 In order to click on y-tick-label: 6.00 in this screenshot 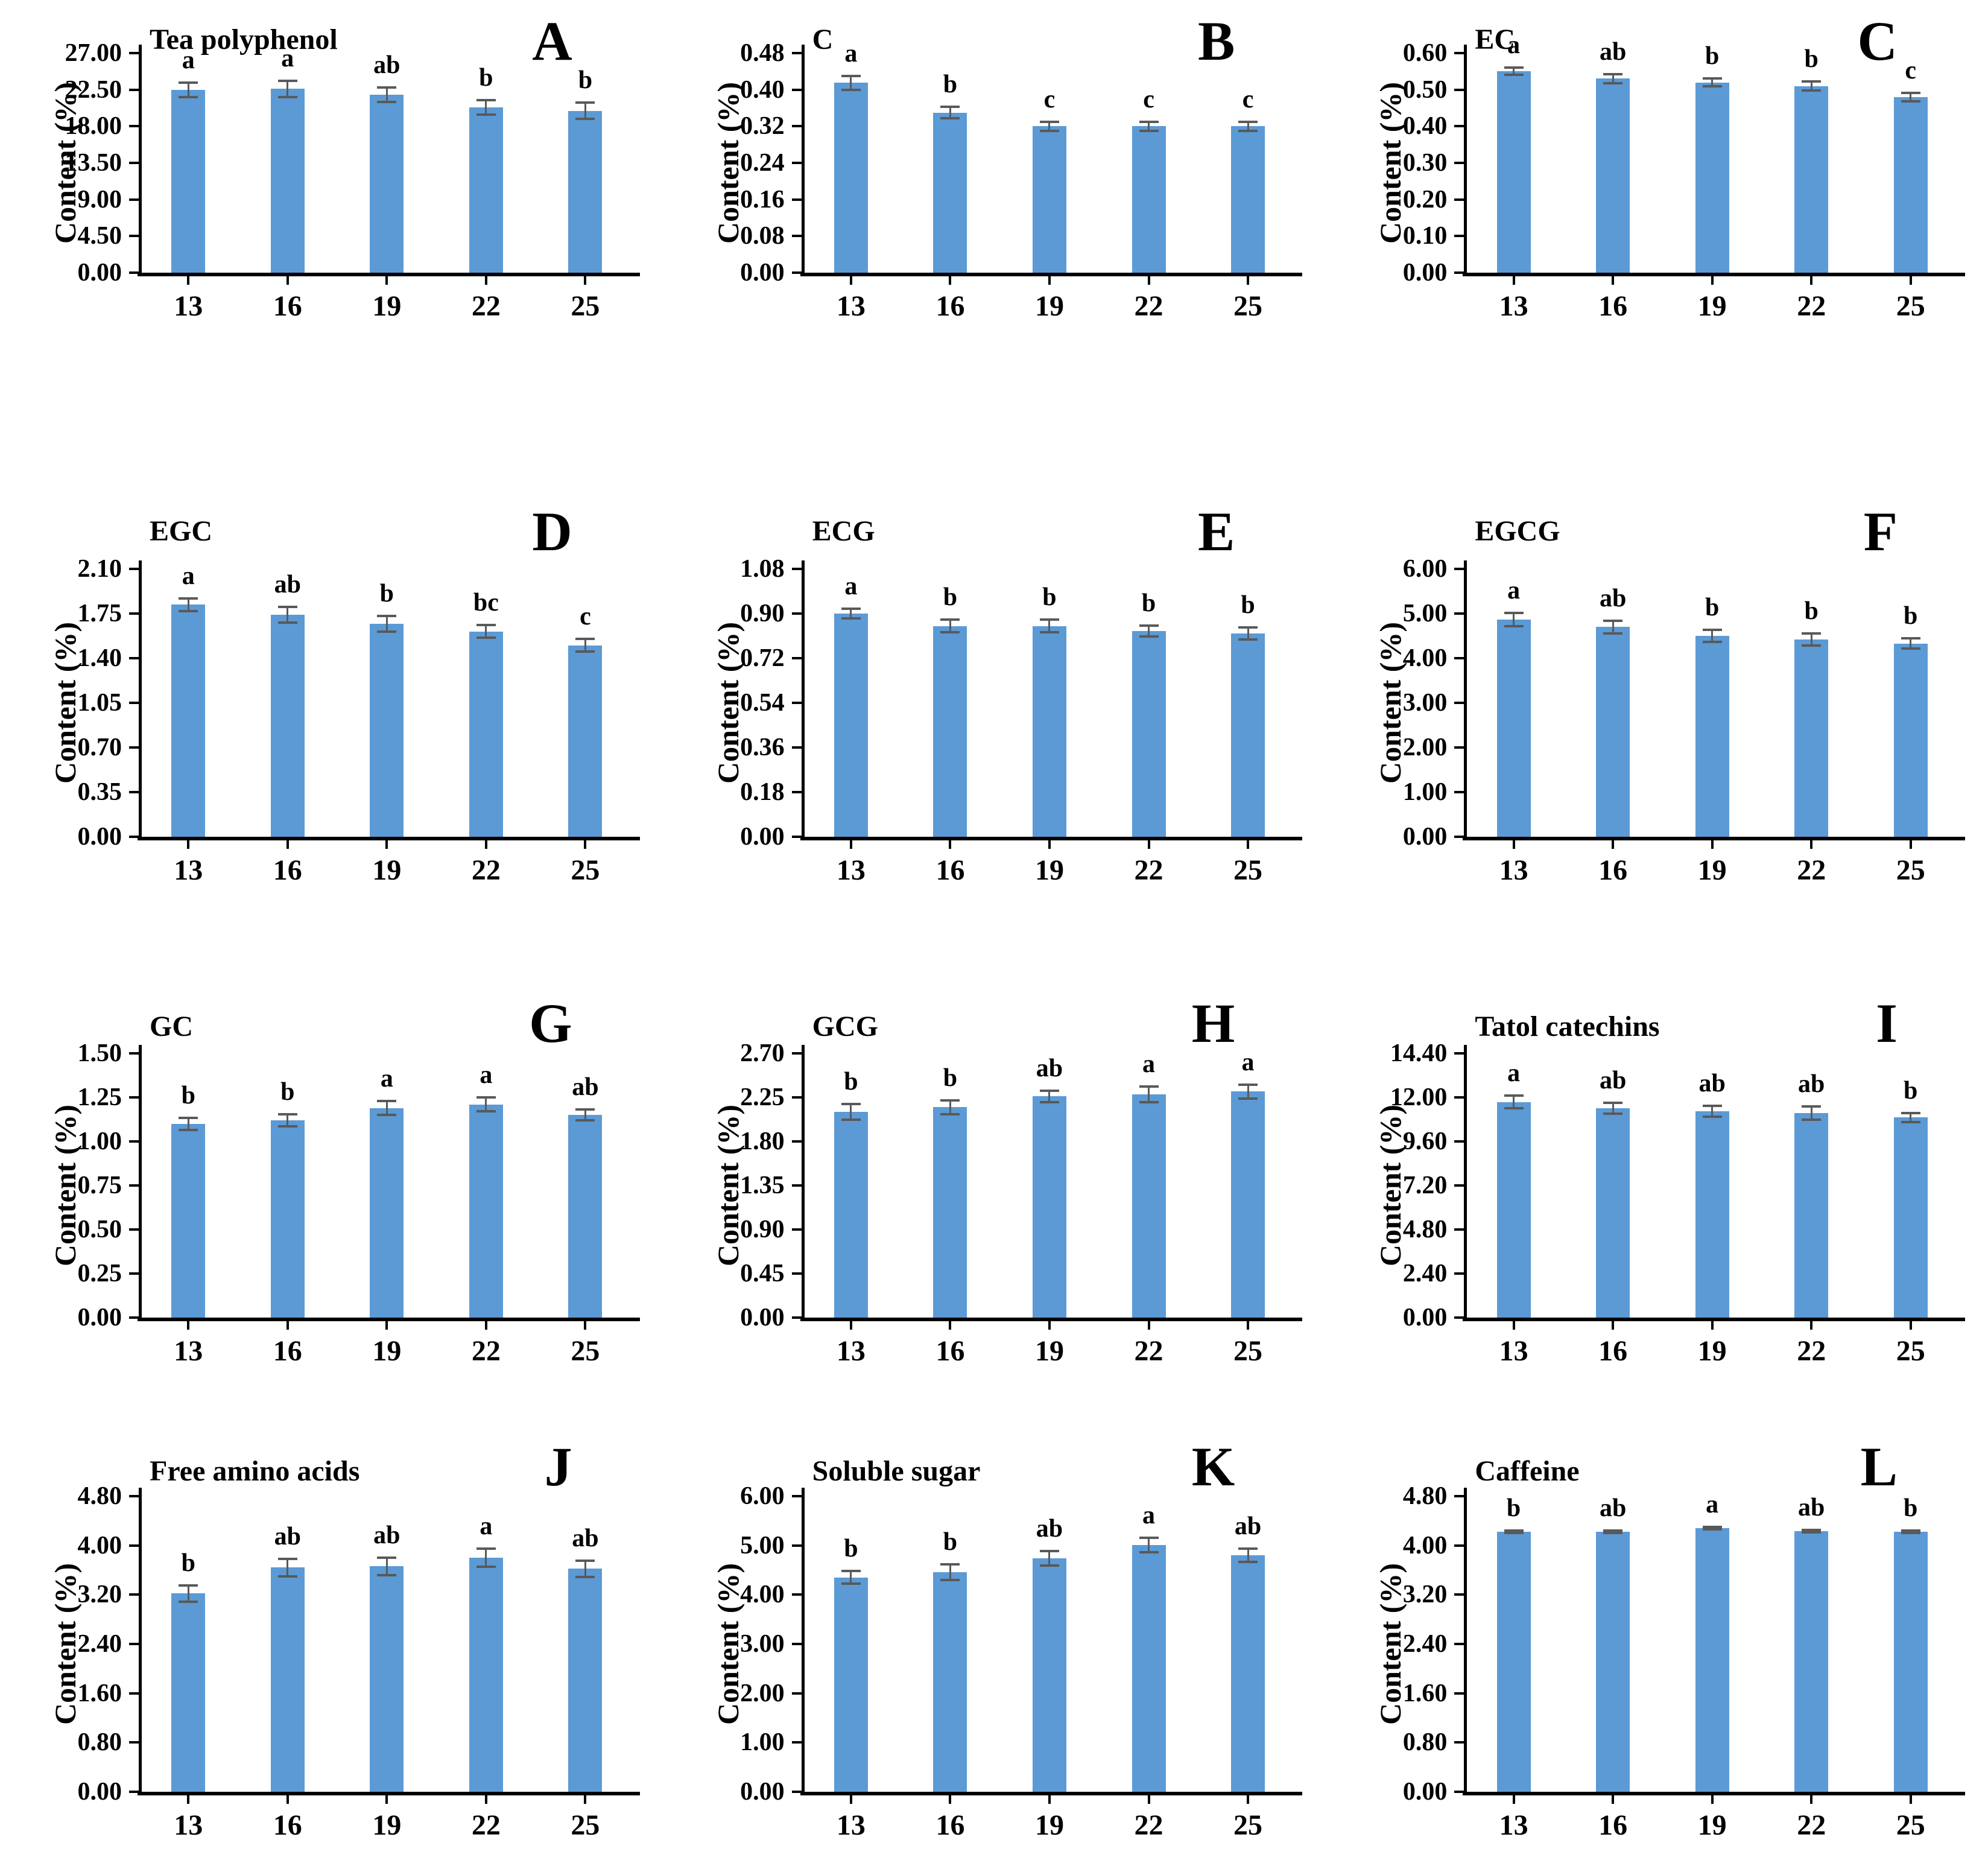, I will do `click(762, 1496)`.